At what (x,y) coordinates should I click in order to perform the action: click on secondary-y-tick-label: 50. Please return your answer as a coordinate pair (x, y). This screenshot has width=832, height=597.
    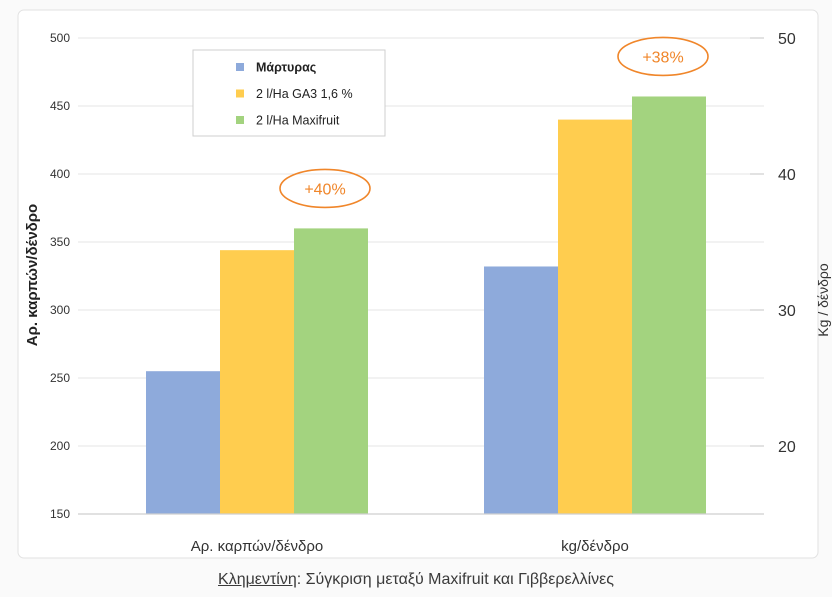
    Looking at the image, I should click on (787, 39).